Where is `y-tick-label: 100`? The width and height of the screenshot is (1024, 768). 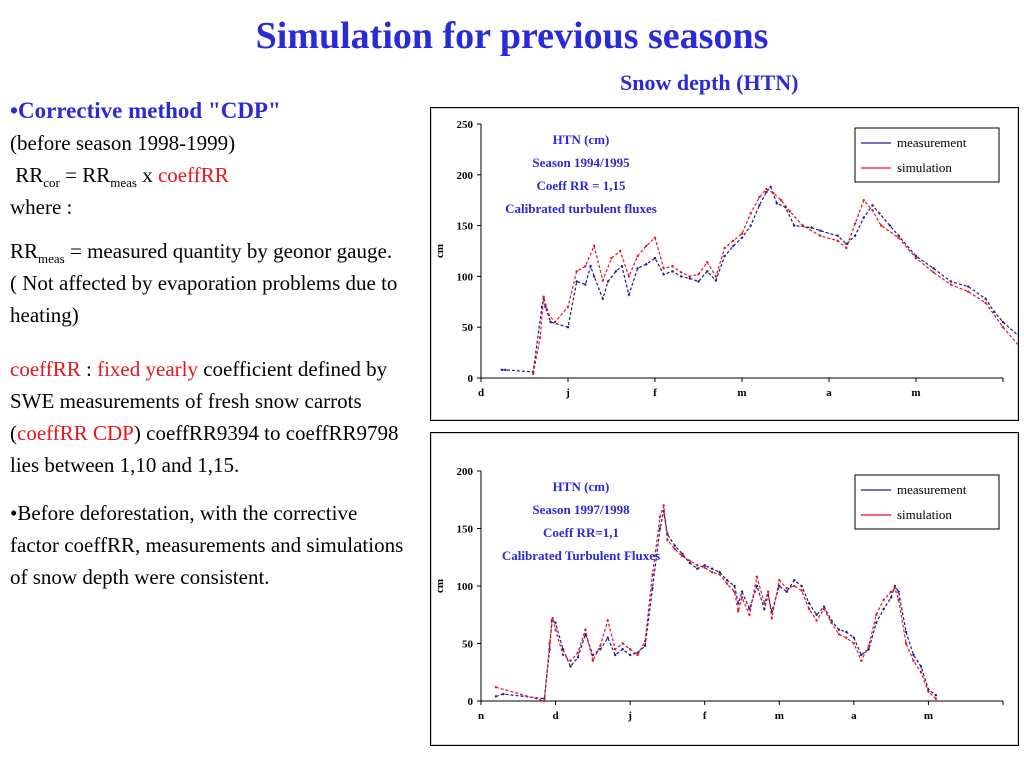
y-tick-label: 100 is located at coordinates (465, 277).